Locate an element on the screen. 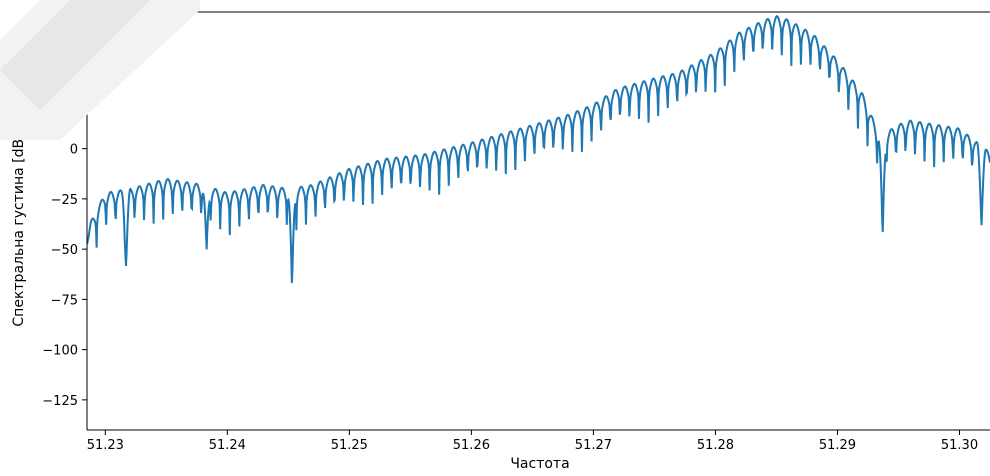 The width and height of the screenshot is (990, 476). y-tick-label: −75 is located at coordinates (64, 300).